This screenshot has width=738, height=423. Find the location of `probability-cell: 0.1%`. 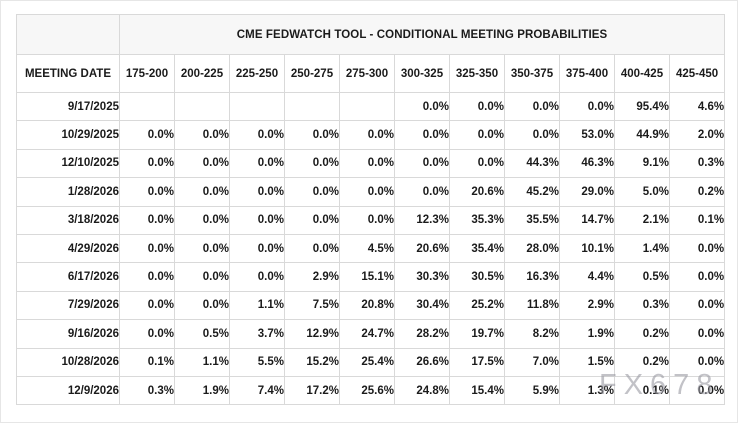

probability-cell: 0.1% is located at coordinates (147, 362).